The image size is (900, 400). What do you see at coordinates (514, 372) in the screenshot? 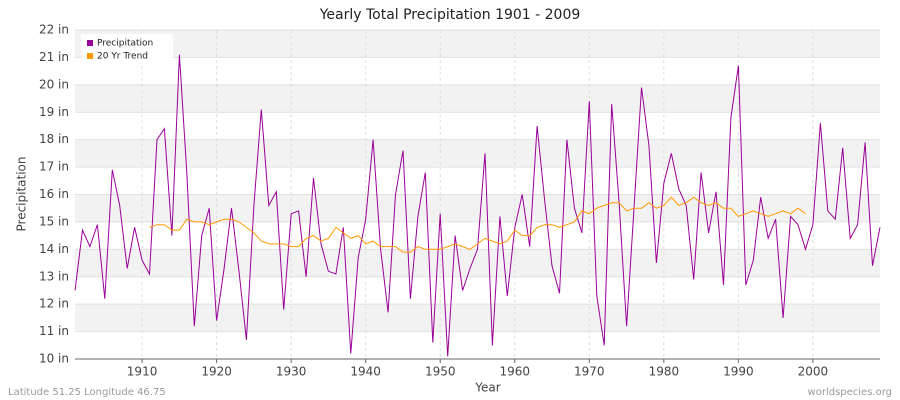
I see `x-tick-label: 1960` at bounding box center [514, 372].